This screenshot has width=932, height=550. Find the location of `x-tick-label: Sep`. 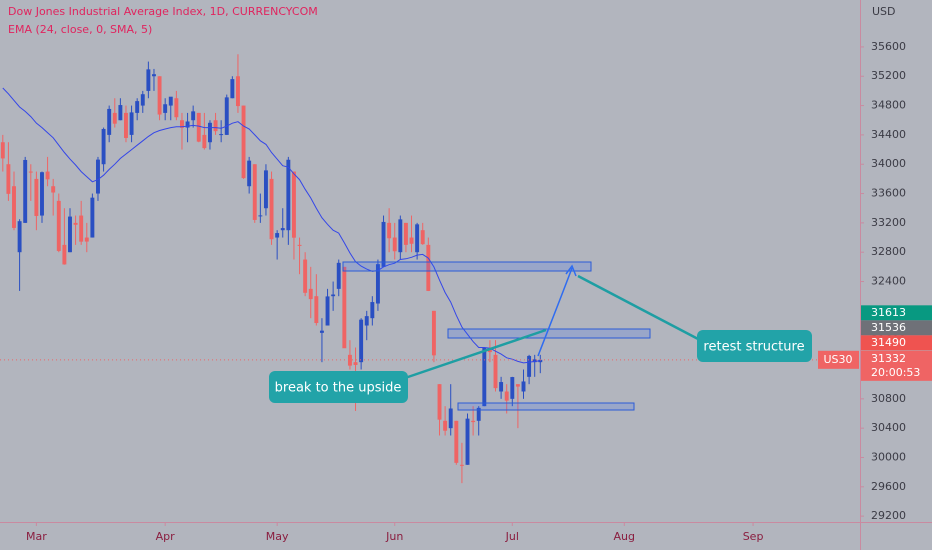

x-tick-label: Sep is located at coordinates (753, 536).